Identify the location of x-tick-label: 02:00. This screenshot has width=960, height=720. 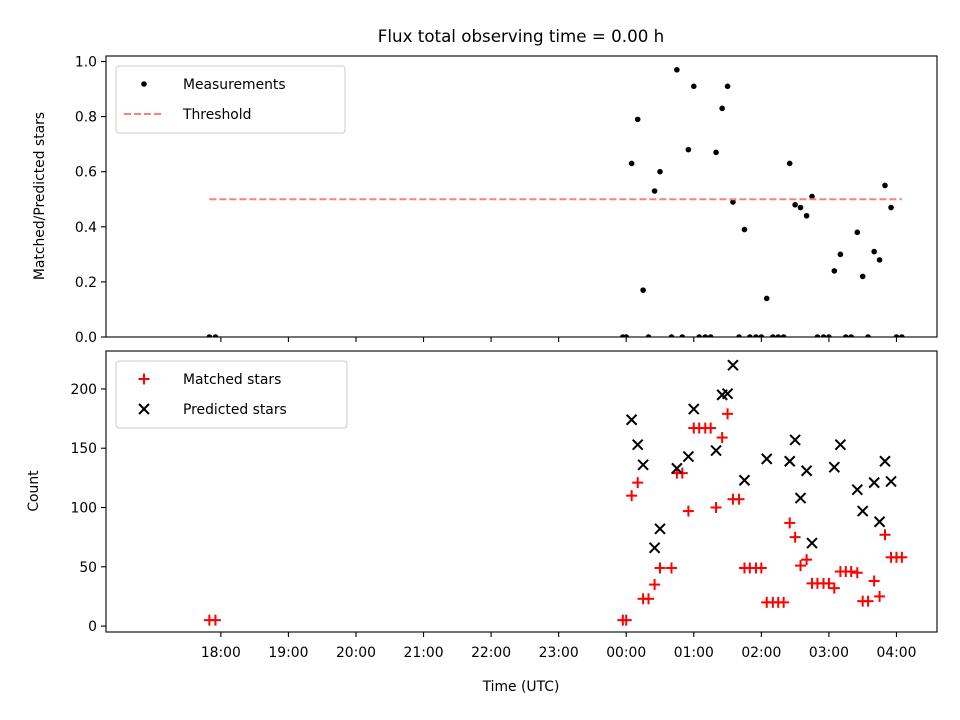
(761, 653).